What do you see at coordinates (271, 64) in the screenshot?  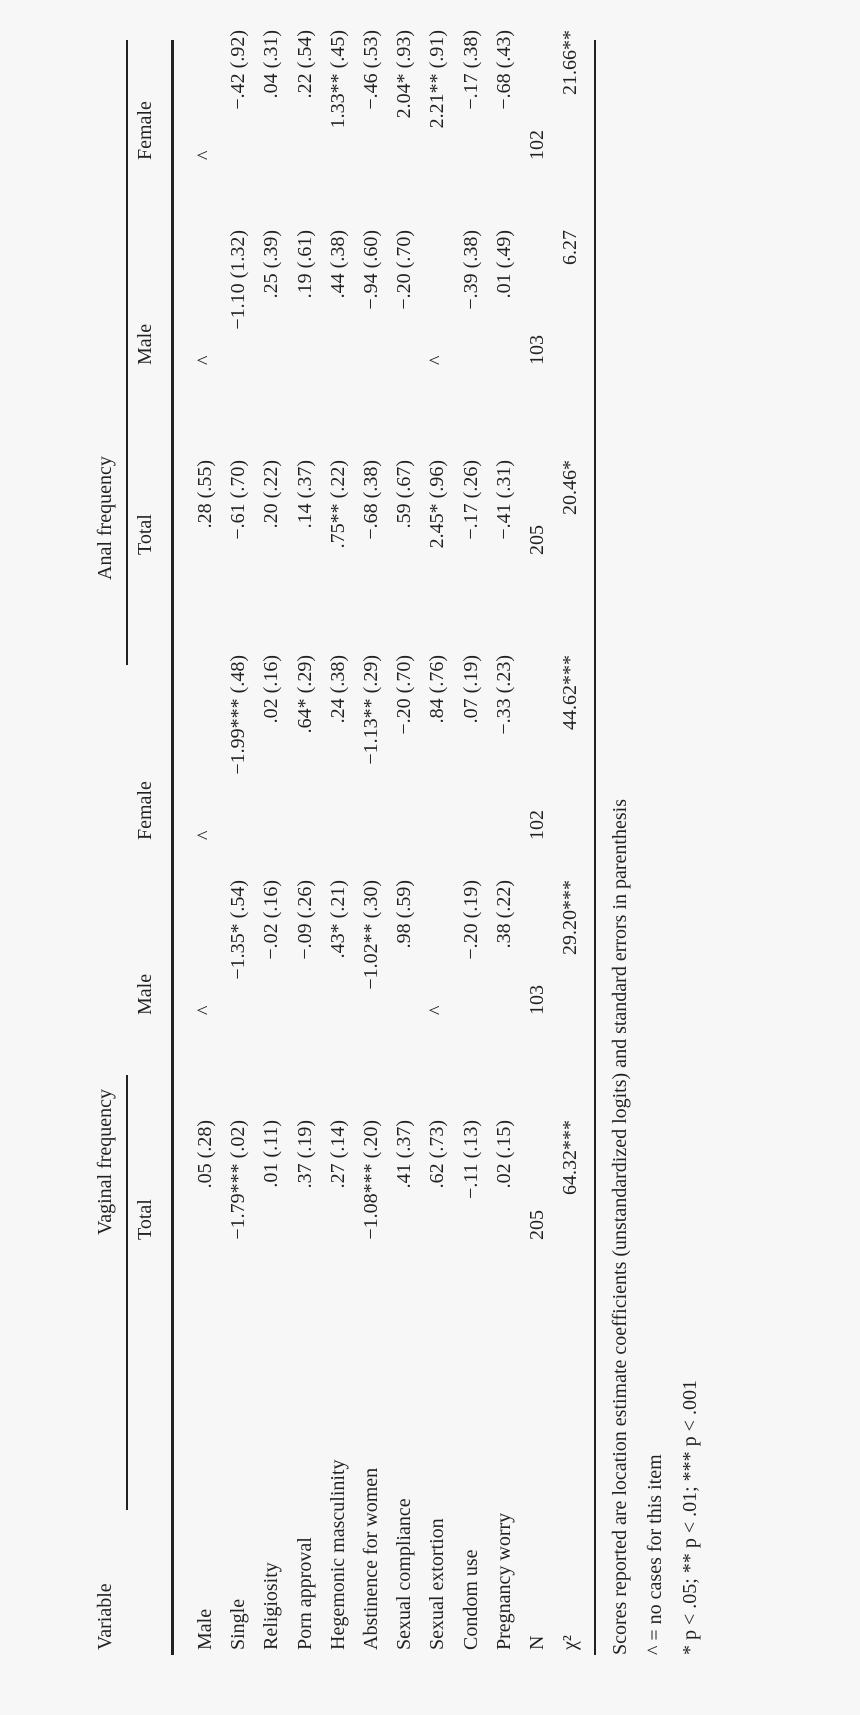 I see `cell: .04 (.31)` at bounding box center [271, 64].